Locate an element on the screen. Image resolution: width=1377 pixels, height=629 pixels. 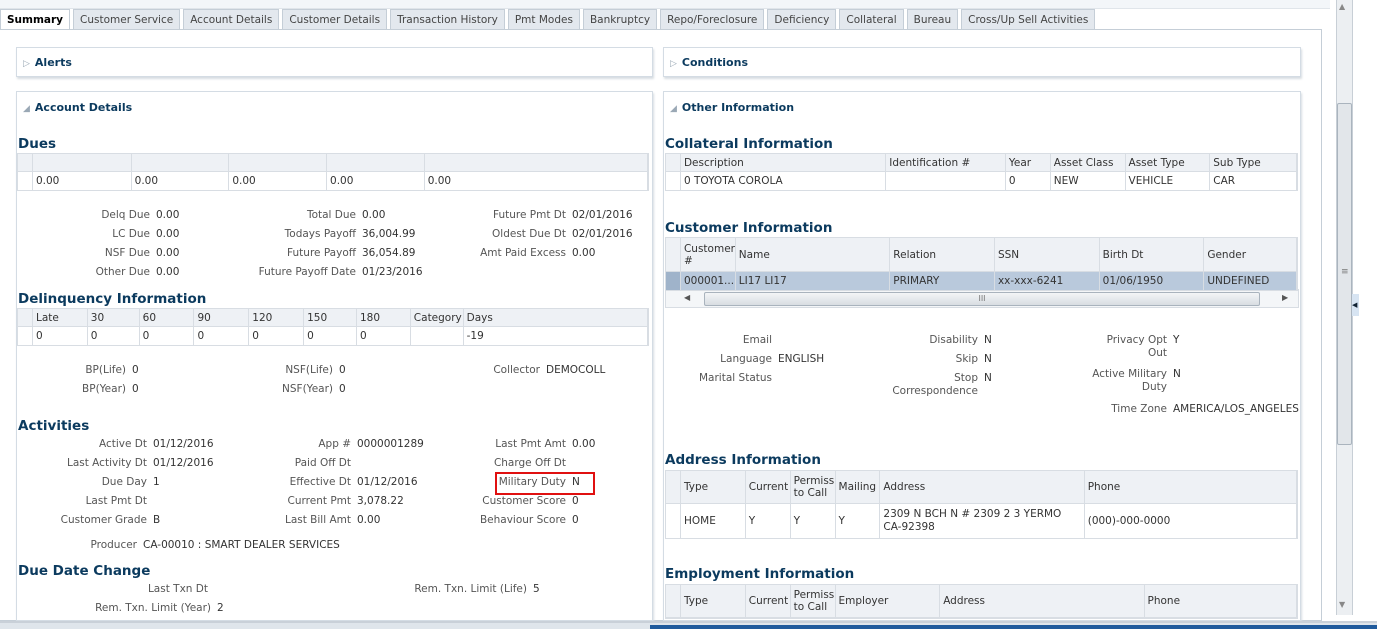
column-header: 150 is located at coordinates (330, 318).